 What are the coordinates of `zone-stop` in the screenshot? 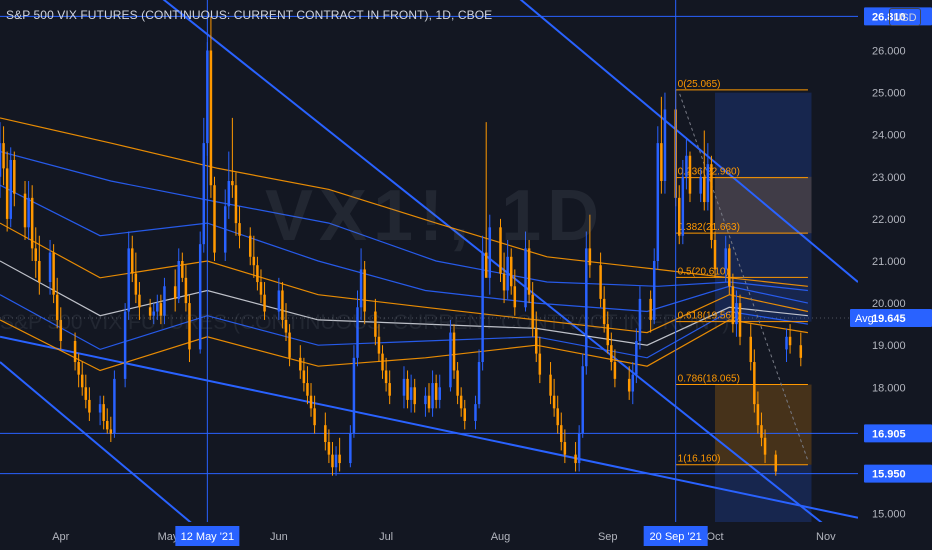 It's located at (763, 424).